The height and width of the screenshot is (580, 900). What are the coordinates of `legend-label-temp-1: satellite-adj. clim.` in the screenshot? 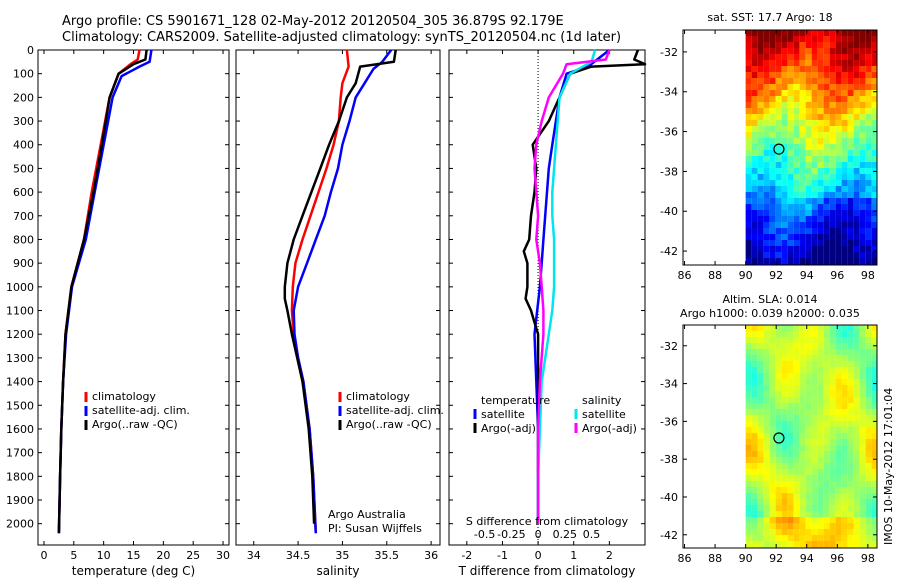 It's located at (141, 410).